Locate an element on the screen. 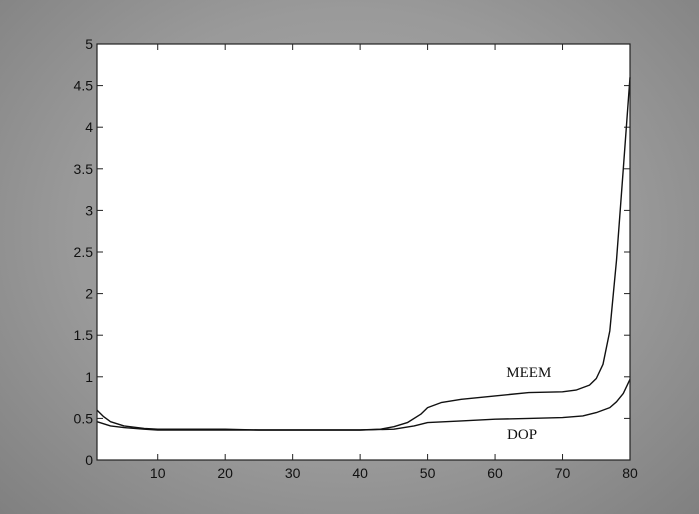 Image resolution: width=699 pixels, height=514 pixels. annotation-layer: MEEM DOP is located at coordinates (528, 404).